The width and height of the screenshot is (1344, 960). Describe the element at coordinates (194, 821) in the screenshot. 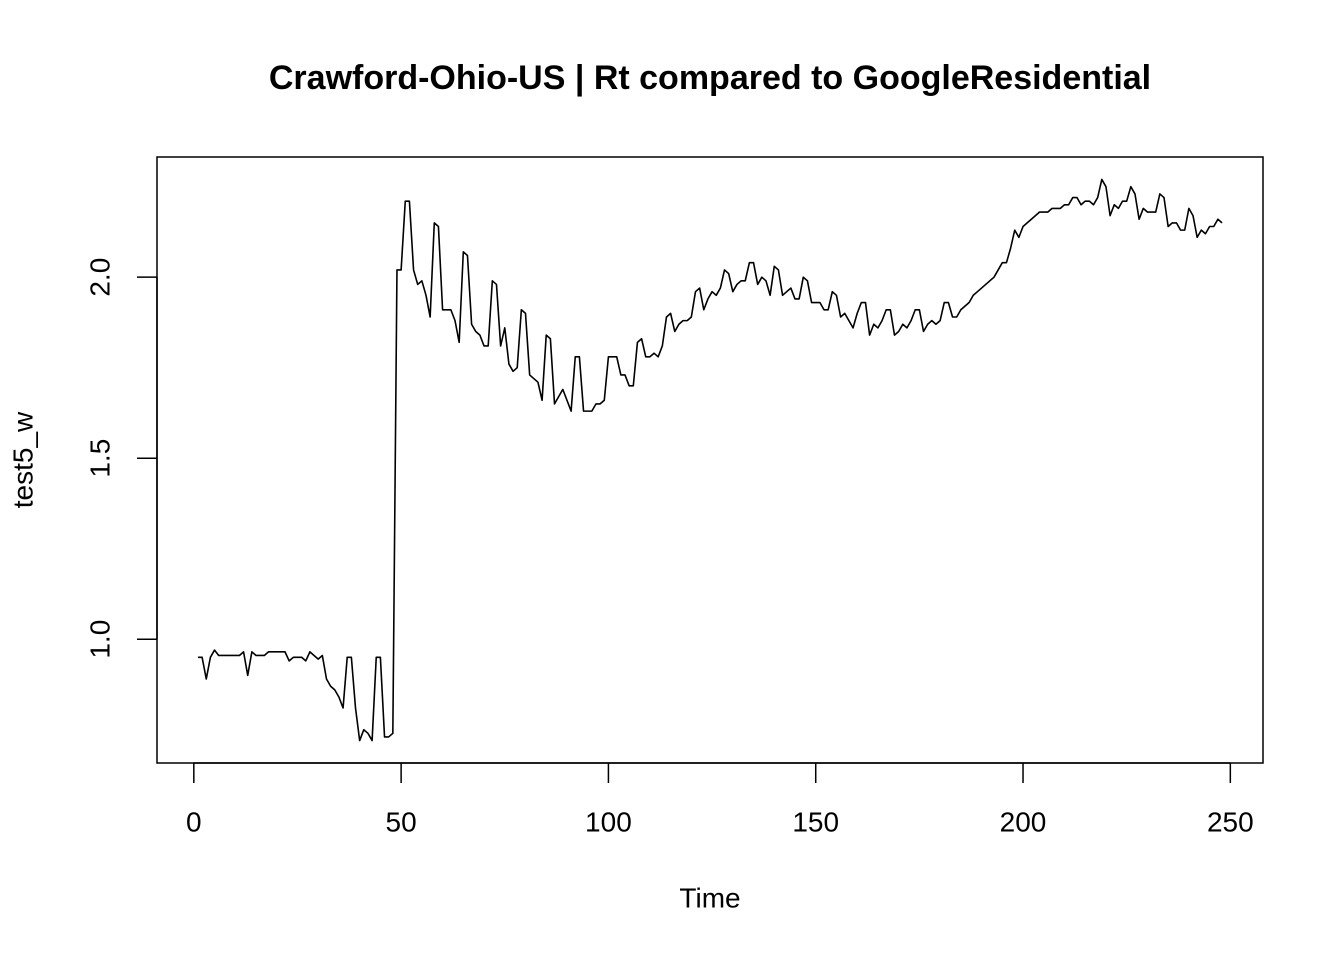

I see `x-tick-label: 0` at that location.